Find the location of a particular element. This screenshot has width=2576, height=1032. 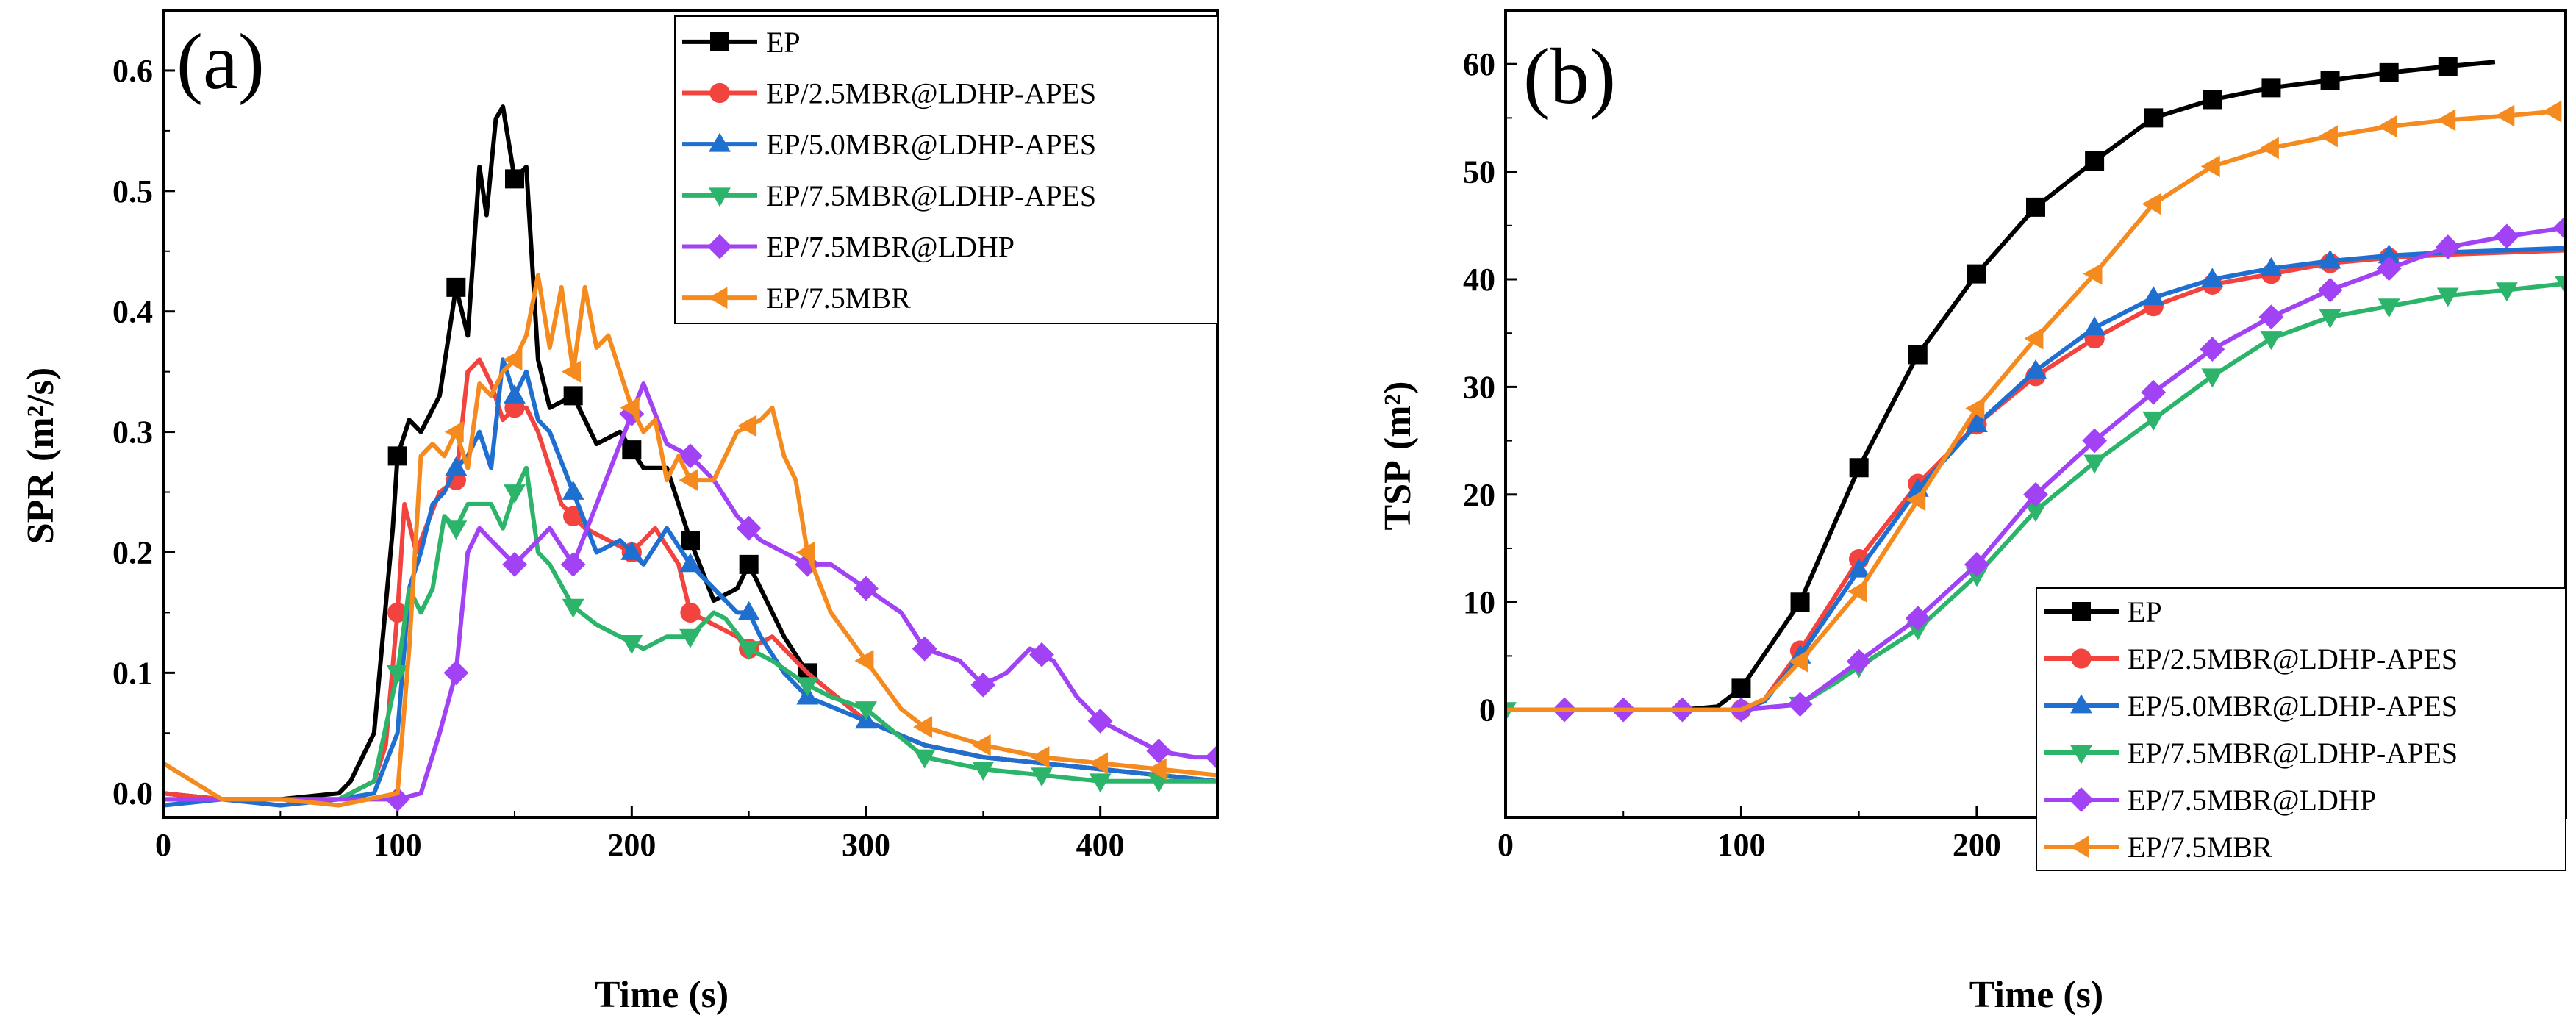

panel-b-y-tick-label: 40 is located at coordinates (1479, 280).